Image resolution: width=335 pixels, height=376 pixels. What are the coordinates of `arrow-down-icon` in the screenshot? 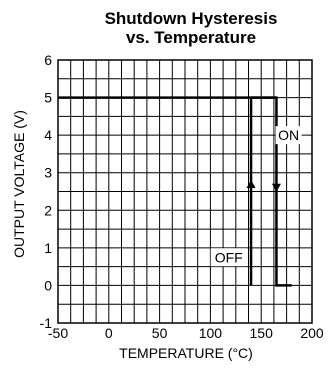 It's located at (276, 187).